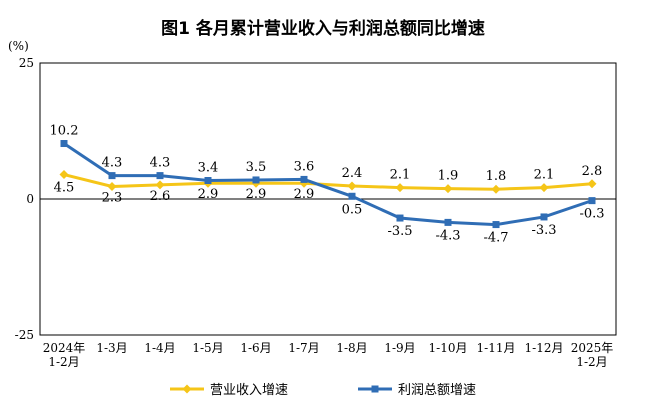 This screenshot has height=407, width=646. Describe the element at coordinates (496, 176) in the screenshot. I see `data-label: 1.8` at that location.